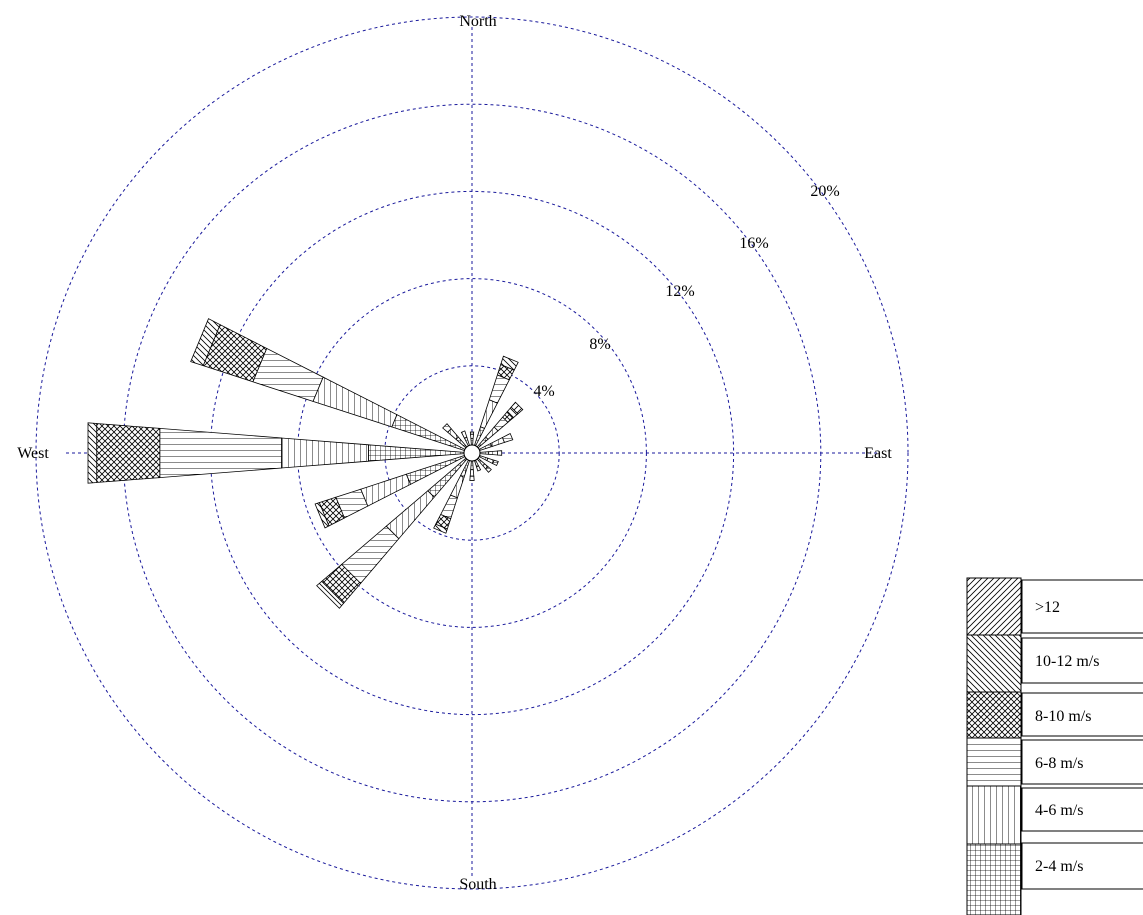  What do you see at coordinates (1059, 866) in the screenshot?
I see `legend-label-2-4: 2-4 m/s` at bounding box center [1059, 866].